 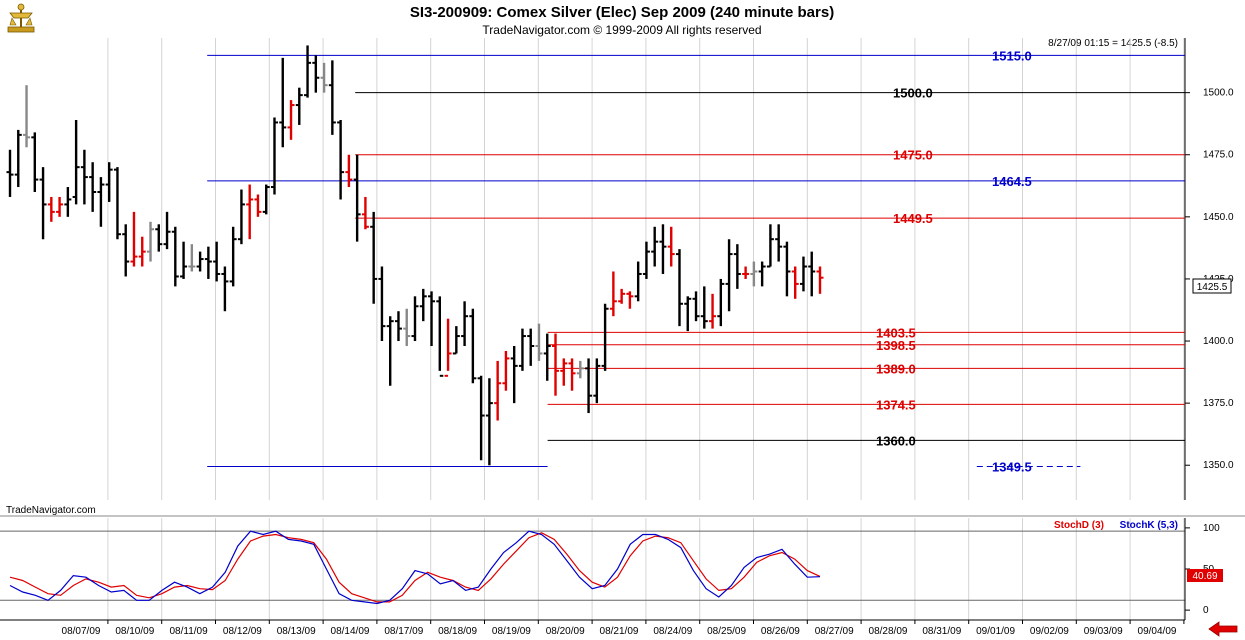 What do you see at coordinates (1049, 631) in the screenshot?
I see `date-tick-label: 09/02/09` at bounding box center [1049, 631].